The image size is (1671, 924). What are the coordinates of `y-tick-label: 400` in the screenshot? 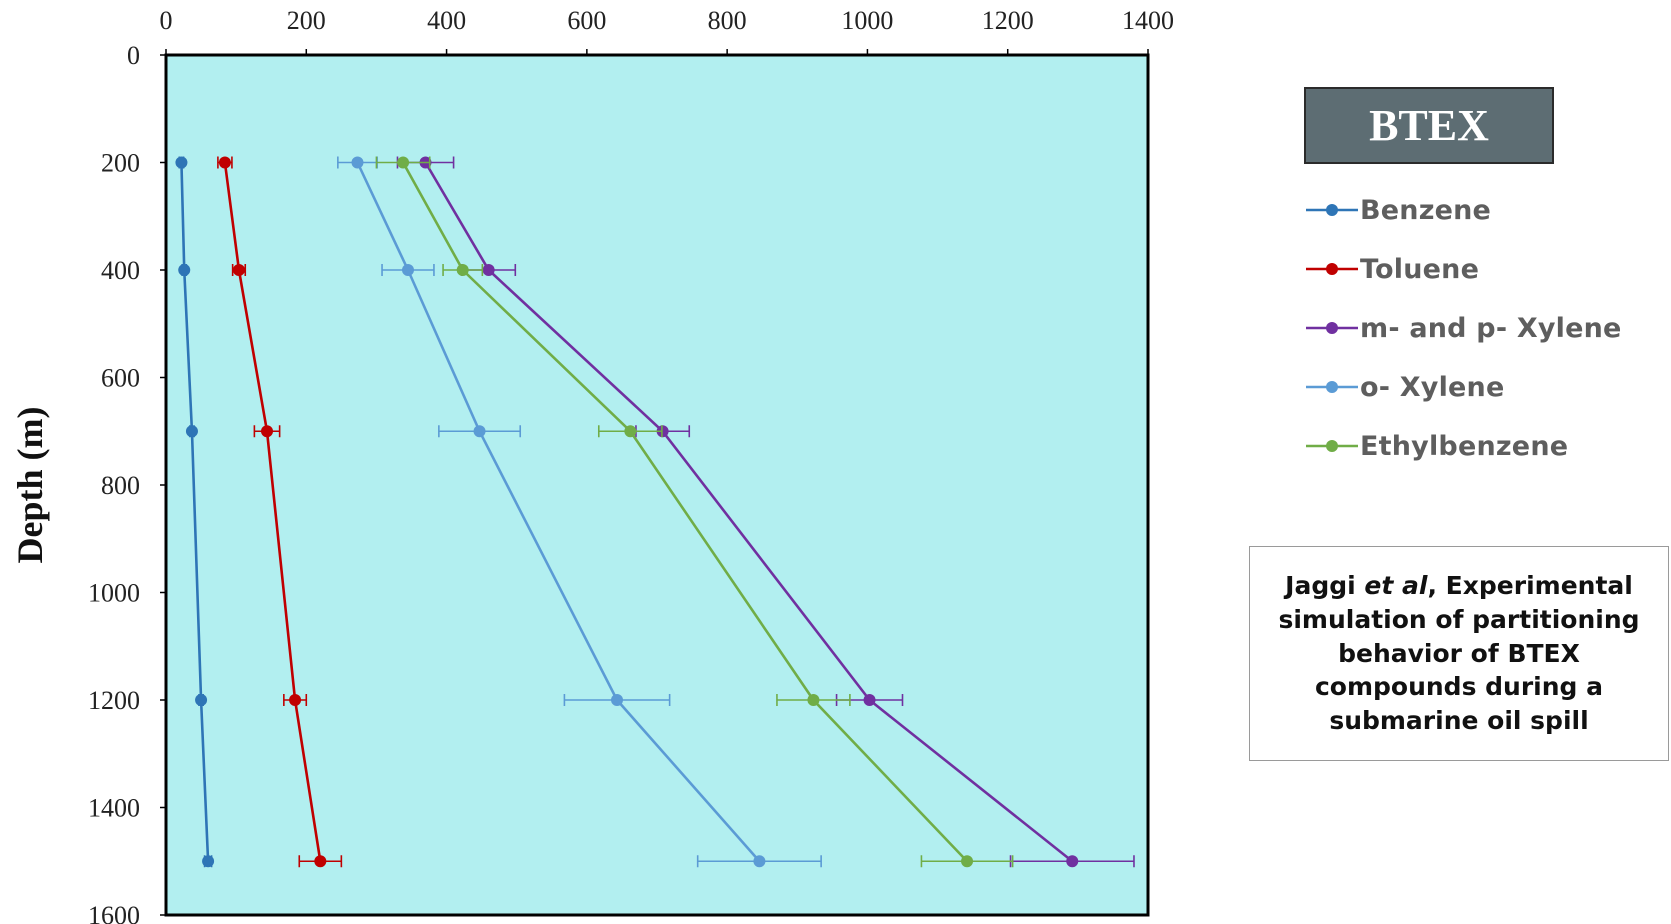 It's located at (120, 270).